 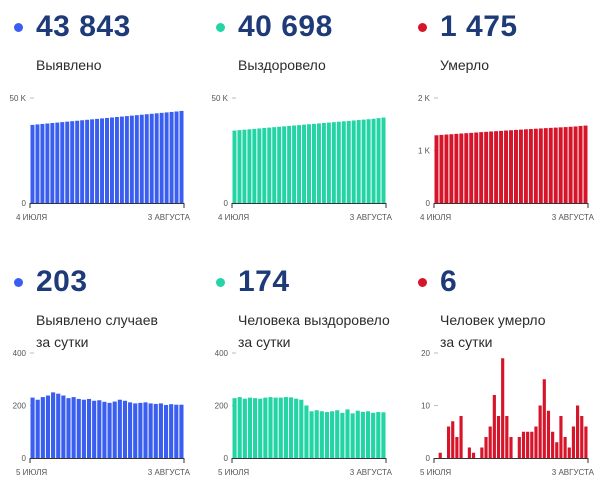 What do you see at coordinates (264, 281) in the screenshot?
I see `stat-number: 174` at bounding box center [264, 281].